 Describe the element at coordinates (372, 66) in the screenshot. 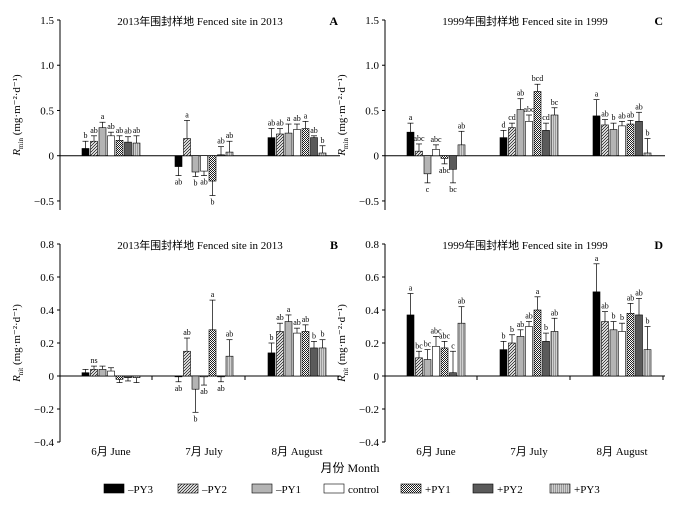

I see `y-tick-label: 1.0` at that location.